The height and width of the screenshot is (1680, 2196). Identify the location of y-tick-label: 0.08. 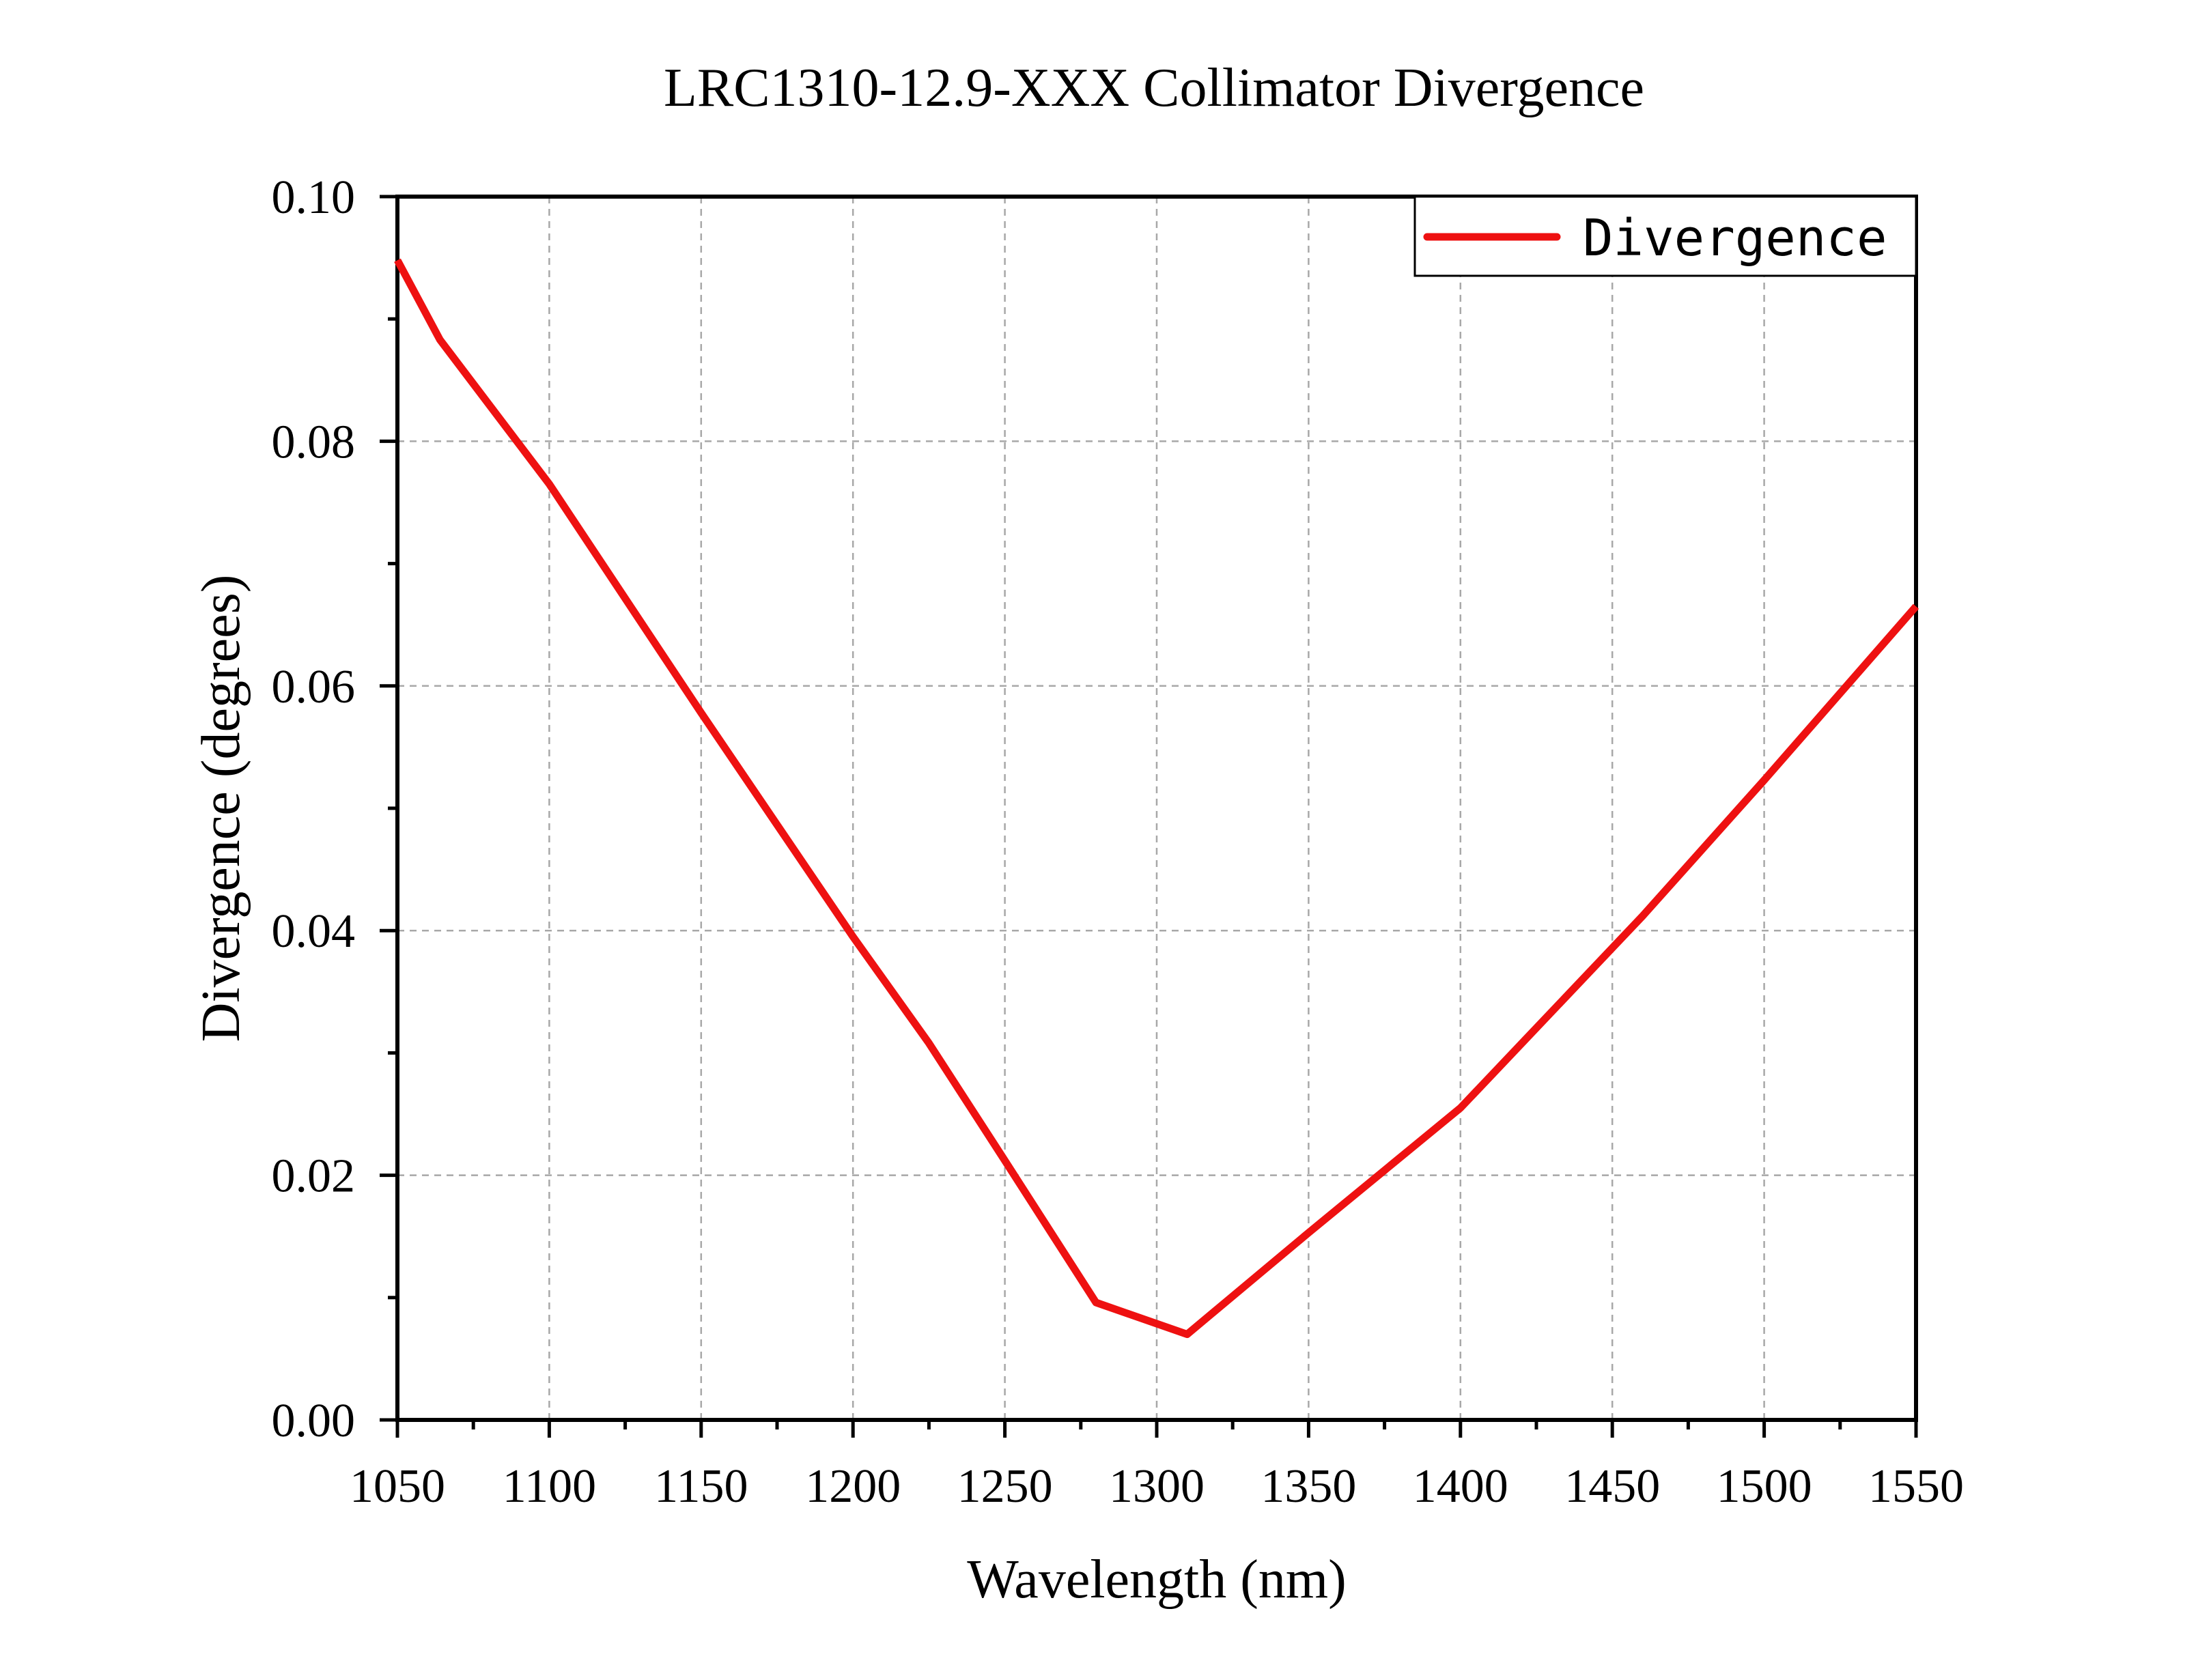
(314, 442).